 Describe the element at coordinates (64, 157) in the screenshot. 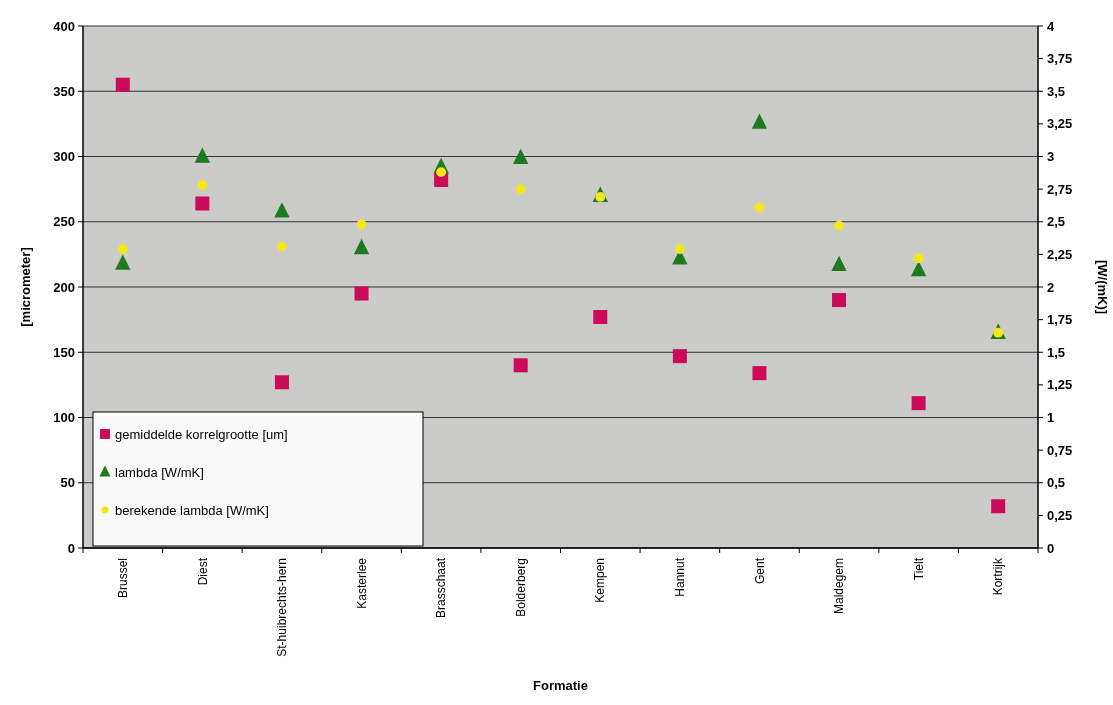

I see `y-tick-label: 300` at that location.